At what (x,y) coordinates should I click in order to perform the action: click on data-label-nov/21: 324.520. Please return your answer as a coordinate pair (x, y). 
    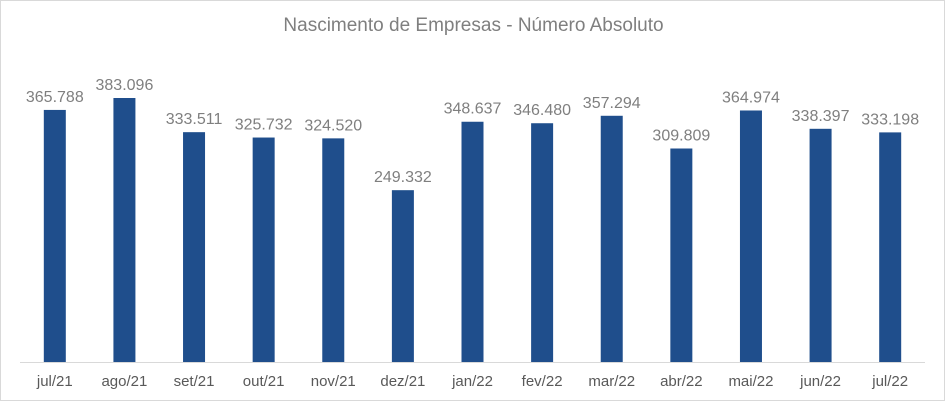
    Looking at the image, I should click on (333, 125).